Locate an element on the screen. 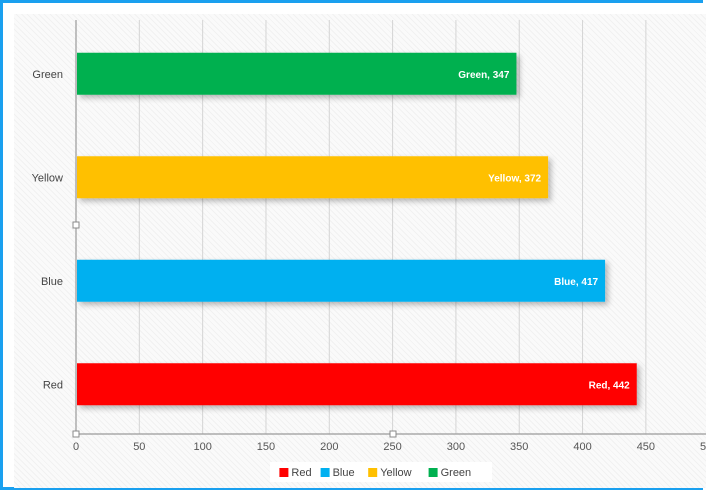  x-tick-label: 50 is located at coordinates (139, 447).